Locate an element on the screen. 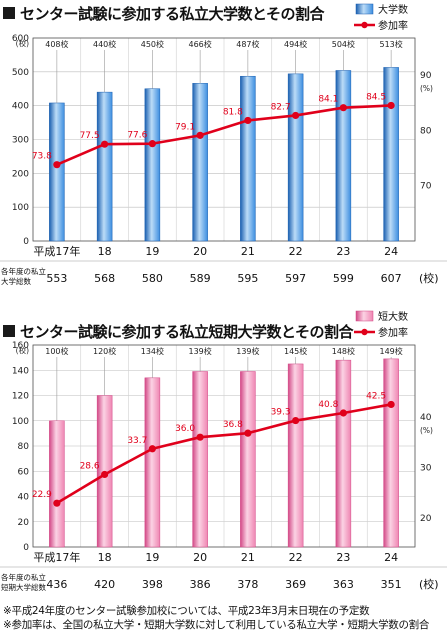 The width and height of the screenshot is (447, 632). legend-bar-label: 大学数 is located at coordinates (393, 9).